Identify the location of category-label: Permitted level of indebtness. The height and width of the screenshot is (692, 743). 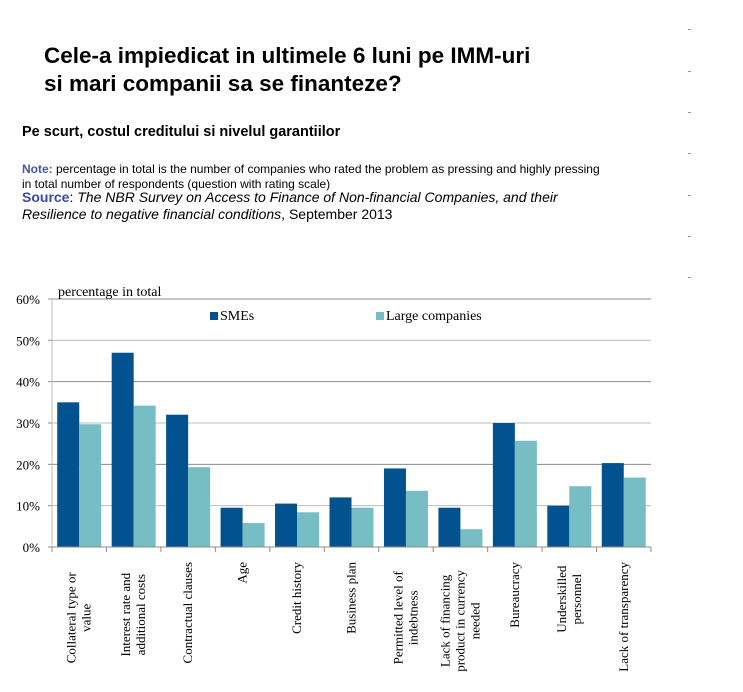
(405, 618).